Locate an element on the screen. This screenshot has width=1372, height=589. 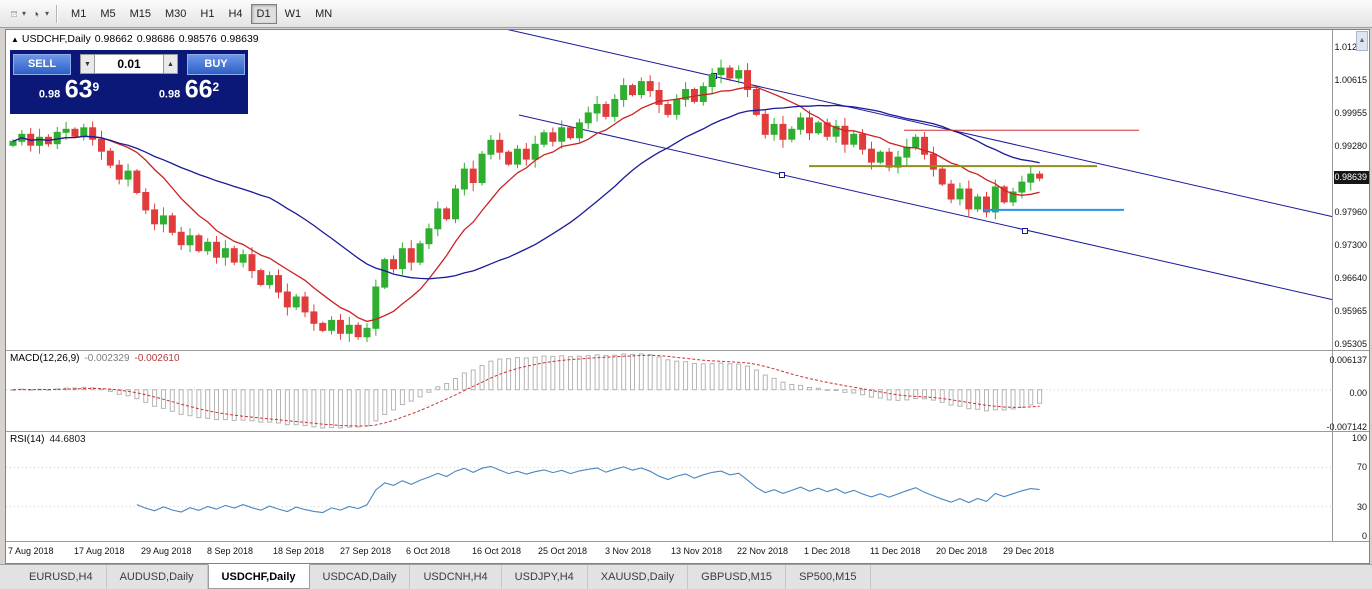
timeframe-button-m30: M30 is located at coordinates (175, 14).